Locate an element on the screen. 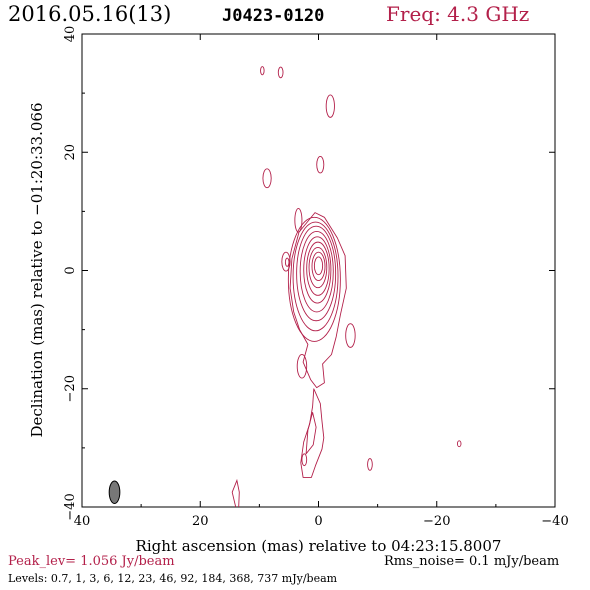 Image resolution: width=590 pixels, height=590 pixels. tail-contour is located at coordinates (312, 433).